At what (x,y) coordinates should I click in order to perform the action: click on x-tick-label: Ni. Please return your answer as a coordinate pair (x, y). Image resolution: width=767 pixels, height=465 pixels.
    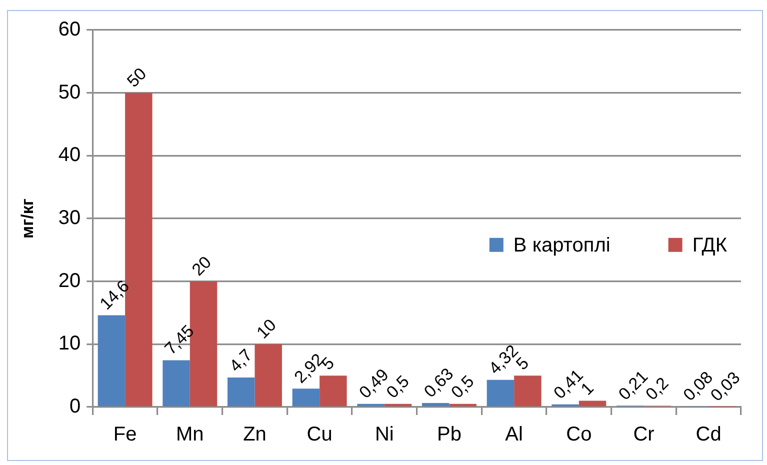
    Looking at the image, I should click on (384, 435).